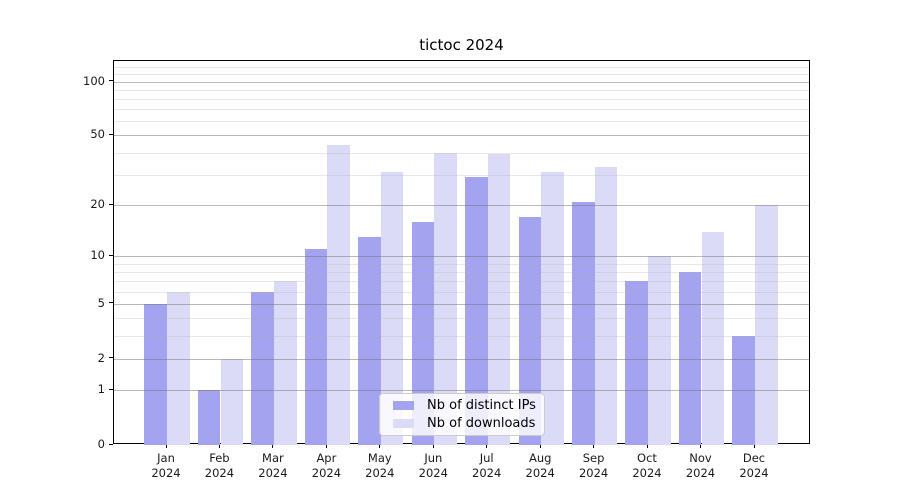 The image size is (900, 500). I want to click on y-tick-label-2: 2, so click(101, 357).